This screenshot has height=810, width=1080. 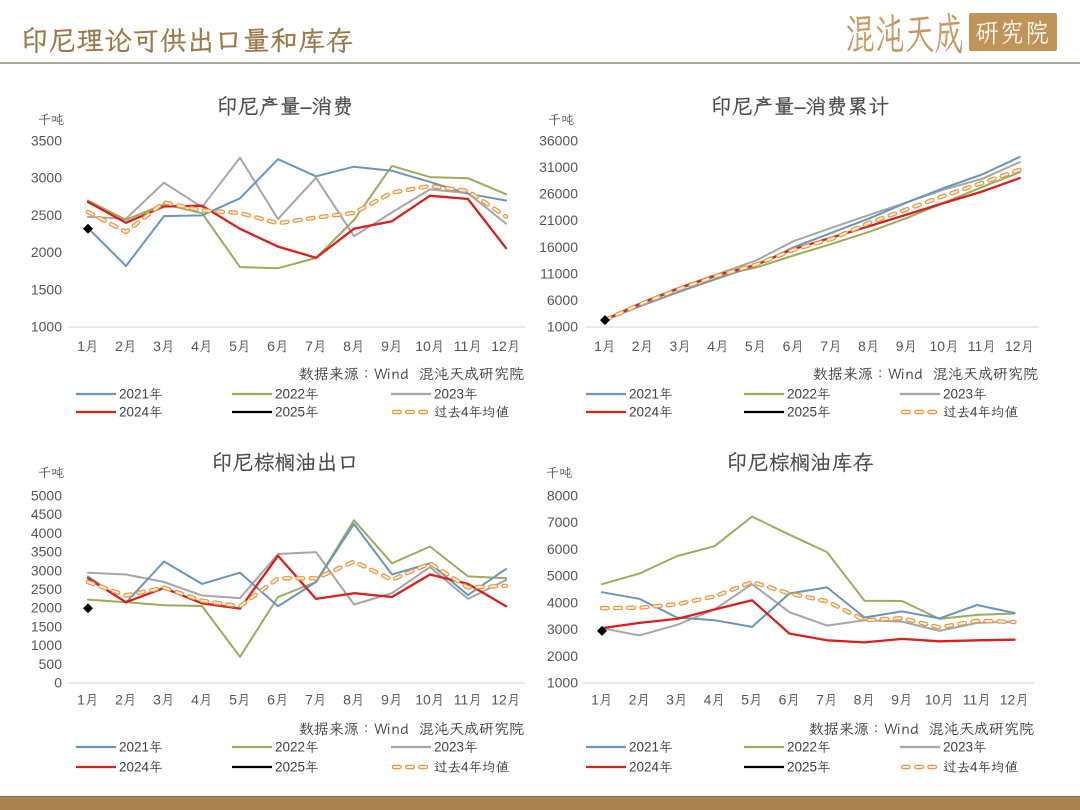 I want to click on svg-text: 500, so click(x=51, y=664).